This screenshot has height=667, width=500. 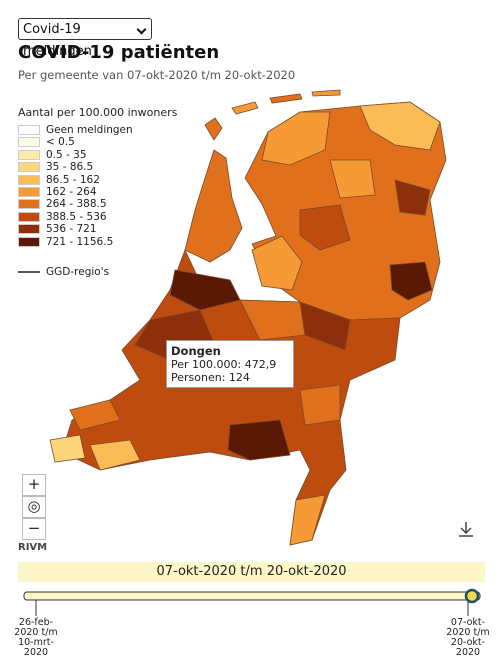 What do you see at coordinates (468, 642) in the screenshot?
I see `timeline-label-line: 20-okt-` at bounding box center [468, 642].